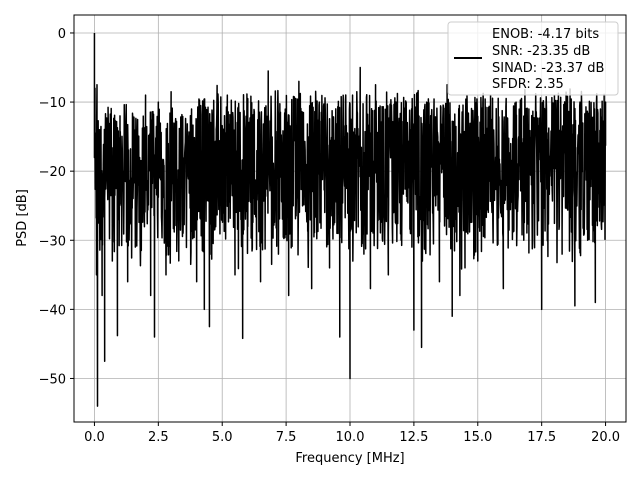  Describe the element at coordinates (222, 437) in the screenshot. I see `x-tick-label: 5.0` at that location.